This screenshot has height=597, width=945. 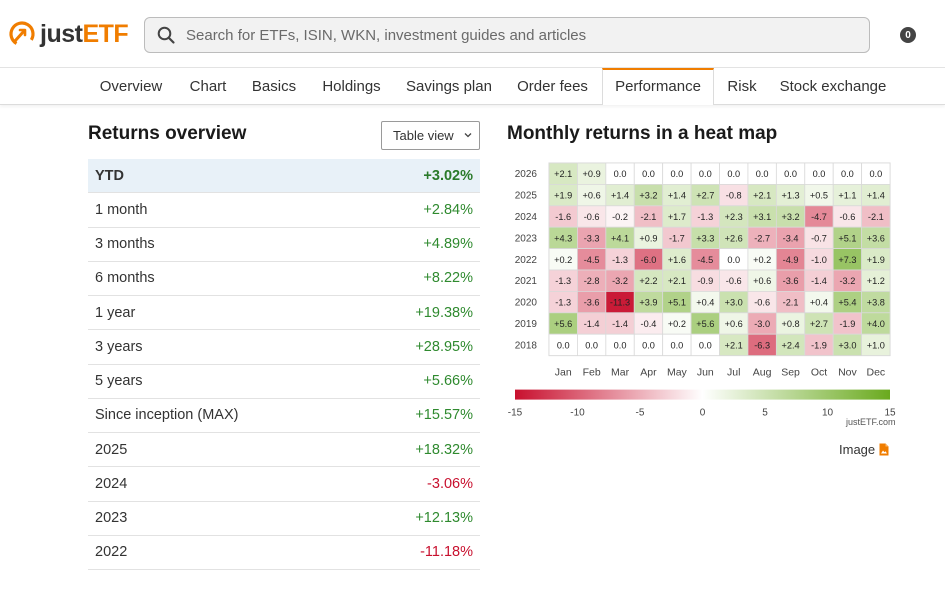 I want to click on tab-overview: Overview, so click(x=131, y=86).